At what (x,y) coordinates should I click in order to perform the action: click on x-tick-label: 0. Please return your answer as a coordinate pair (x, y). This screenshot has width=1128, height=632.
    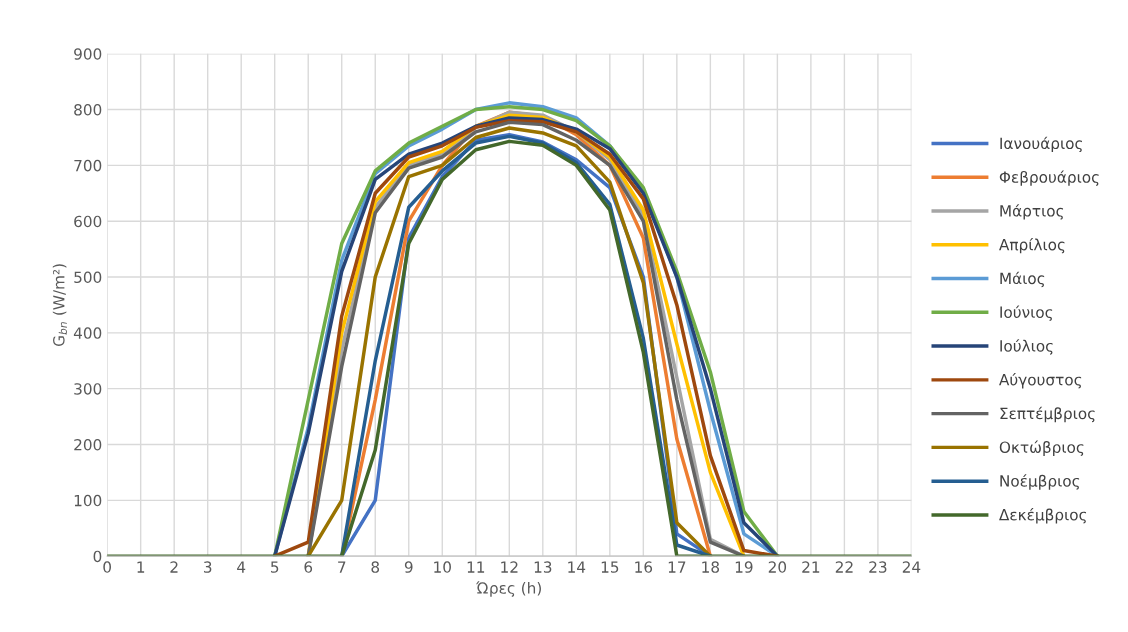
    Looking at the image, I should click on (107, 567).